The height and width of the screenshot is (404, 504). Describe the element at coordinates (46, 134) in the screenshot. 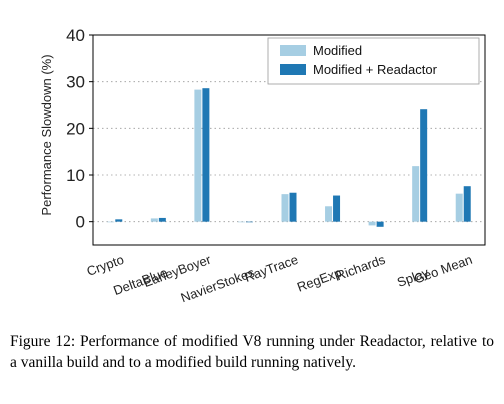

I see `y-axis-label: Performance Slowdown (%)` at that location.